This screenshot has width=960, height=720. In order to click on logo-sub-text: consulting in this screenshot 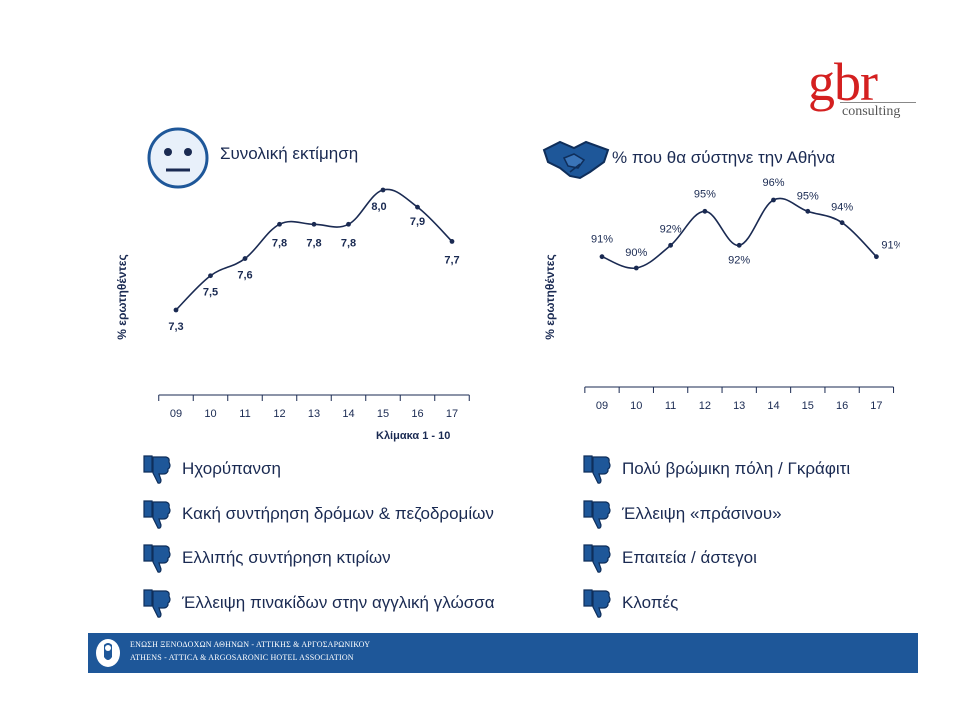, I will do `click(871, 111)`.